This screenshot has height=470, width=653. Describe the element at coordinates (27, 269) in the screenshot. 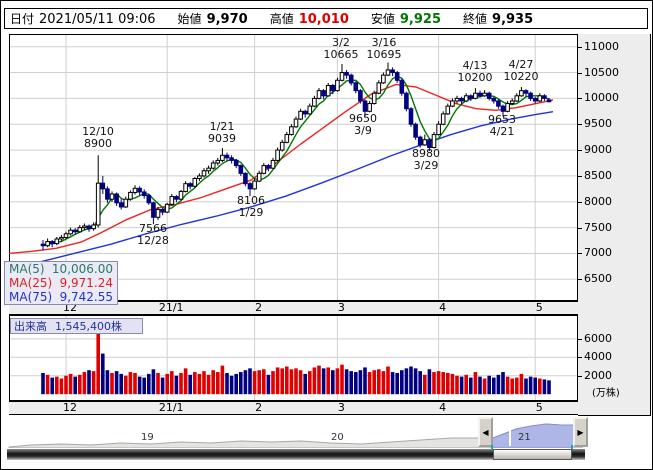

I see `ma-name: MA(5)` at that location.